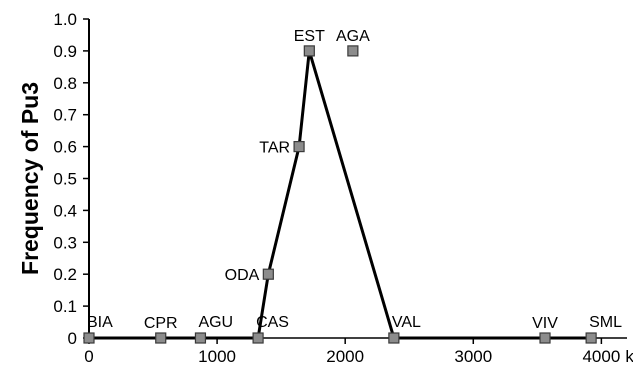  Describe the element at coordinates (215, 322) in the screenshot. I see `point-label-agu: AGU` at that location.